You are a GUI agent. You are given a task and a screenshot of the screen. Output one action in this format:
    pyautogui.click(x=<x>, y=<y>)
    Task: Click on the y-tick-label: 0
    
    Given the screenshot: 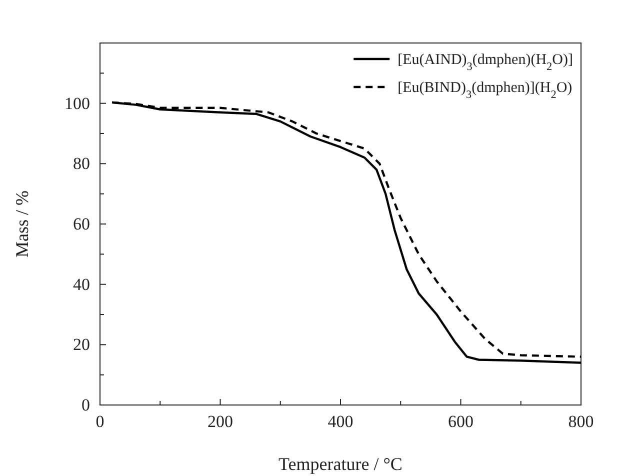 What is the action you would take?
    pyautogui.click(x=86, y=404)
    